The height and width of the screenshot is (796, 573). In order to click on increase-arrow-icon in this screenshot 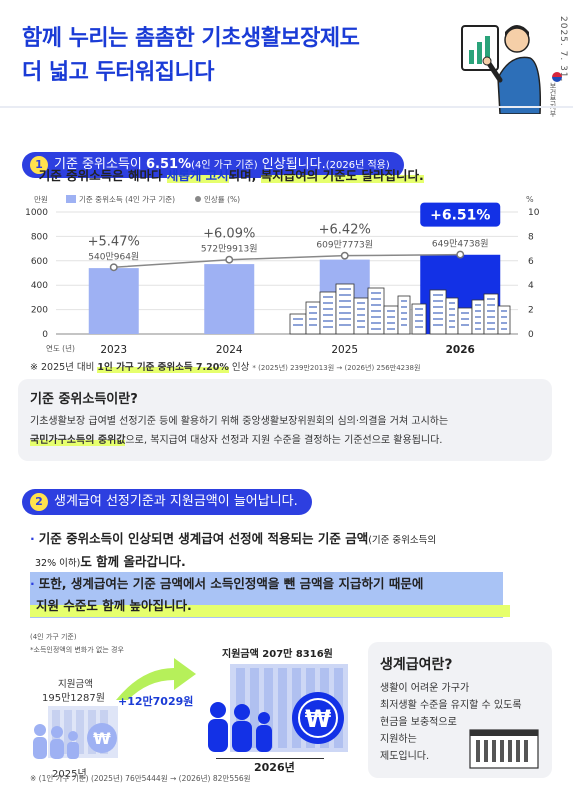, I will do `click(156, 679)`.